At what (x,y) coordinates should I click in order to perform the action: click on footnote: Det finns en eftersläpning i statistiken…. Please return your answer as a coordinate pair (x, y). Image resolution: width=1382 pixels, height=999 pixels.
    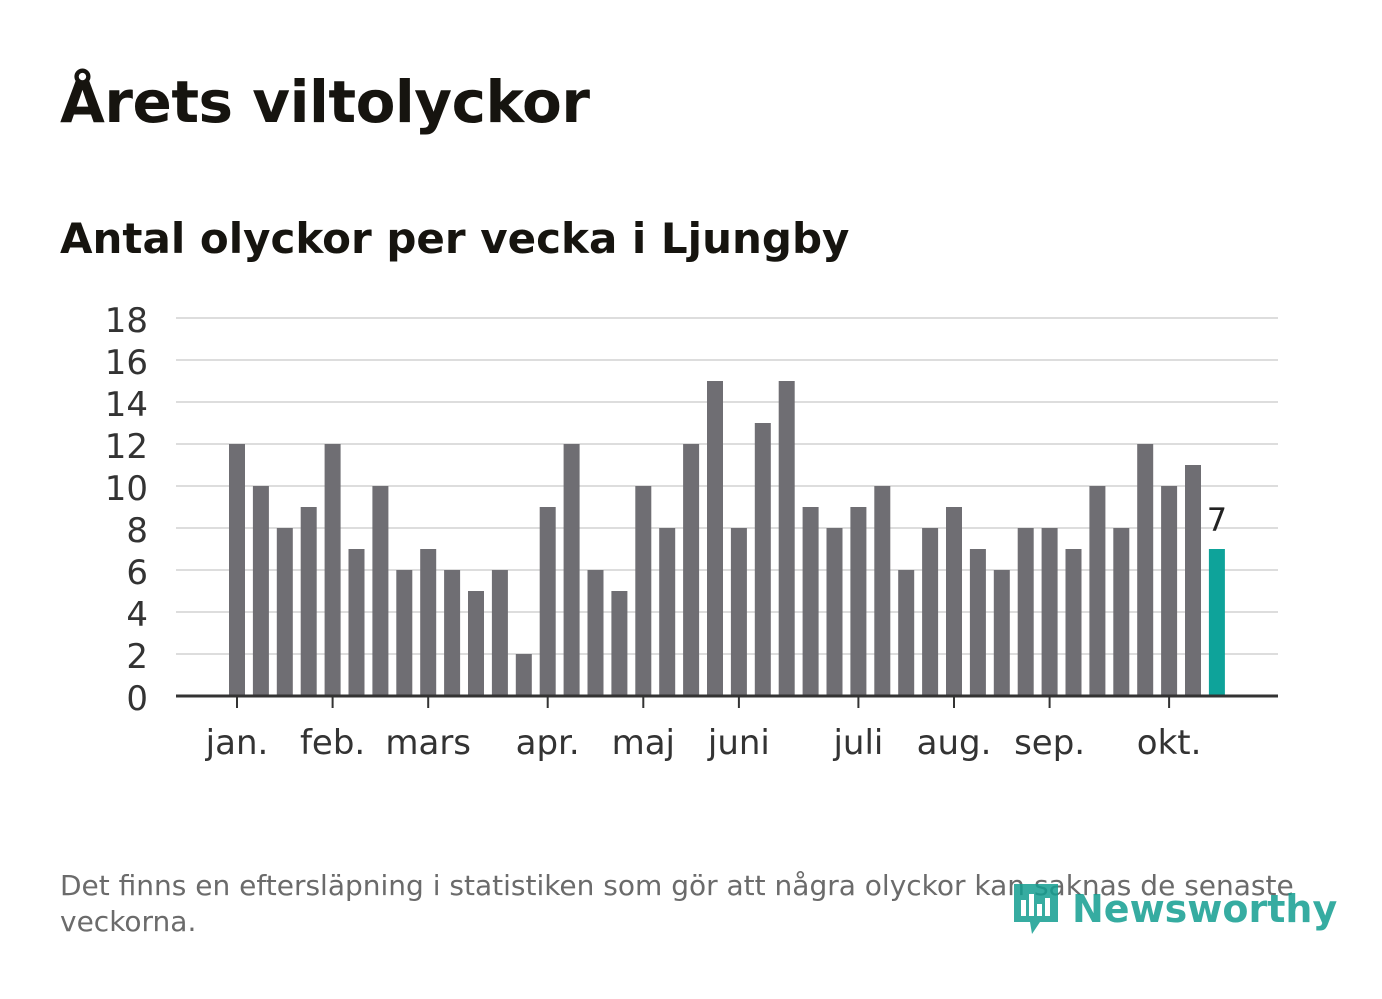
    Looking at the image, I should click on (677, 903).